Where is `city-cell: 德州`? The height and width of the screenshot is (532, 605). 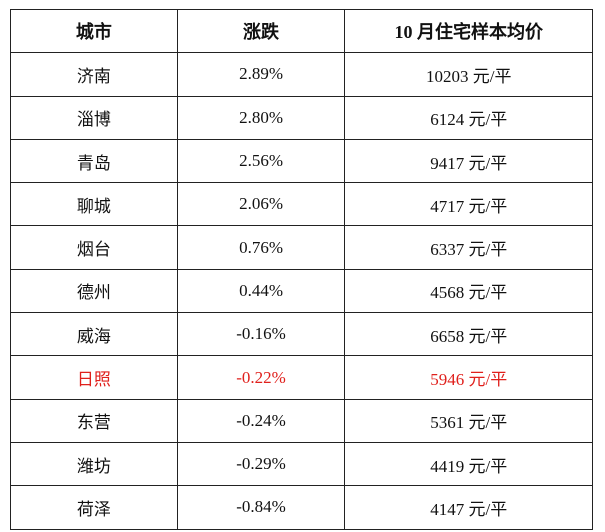
city-cell: 德州 is located at coordinates (94, 291).